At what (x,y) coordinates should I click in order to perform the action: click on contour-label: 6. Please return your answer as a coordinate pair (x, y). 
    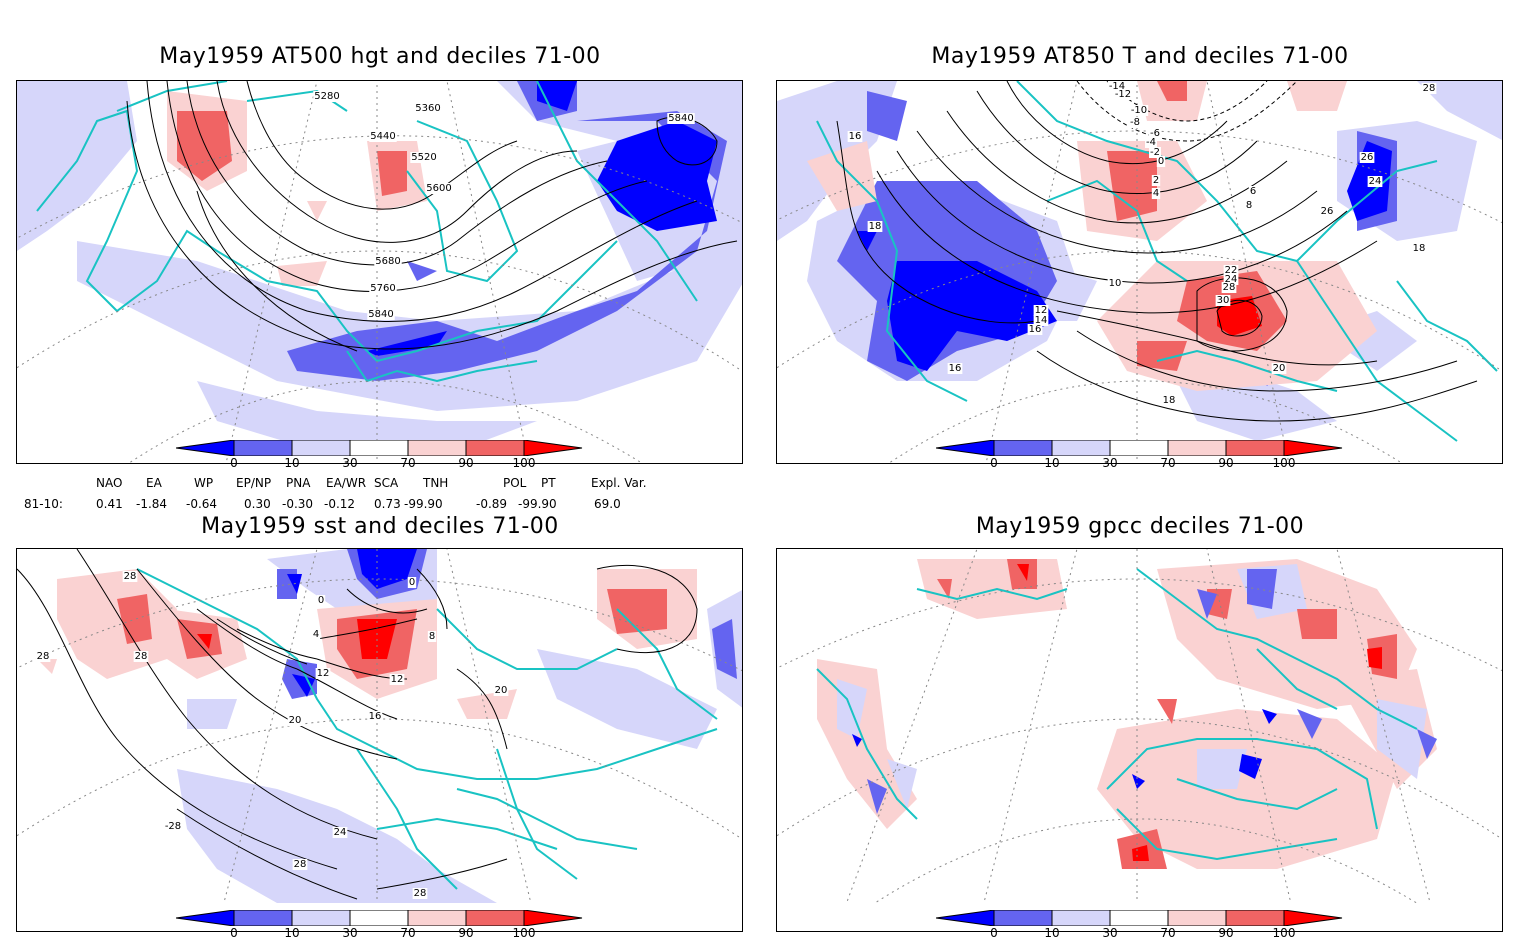
    Looking at the image, I should click on (1253, 191).